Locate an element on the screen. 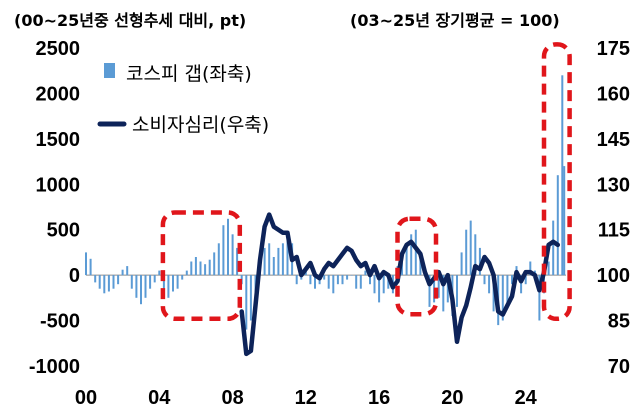  legend-label-line: 소비자심리(우축) is located at coordinates (200, 125).